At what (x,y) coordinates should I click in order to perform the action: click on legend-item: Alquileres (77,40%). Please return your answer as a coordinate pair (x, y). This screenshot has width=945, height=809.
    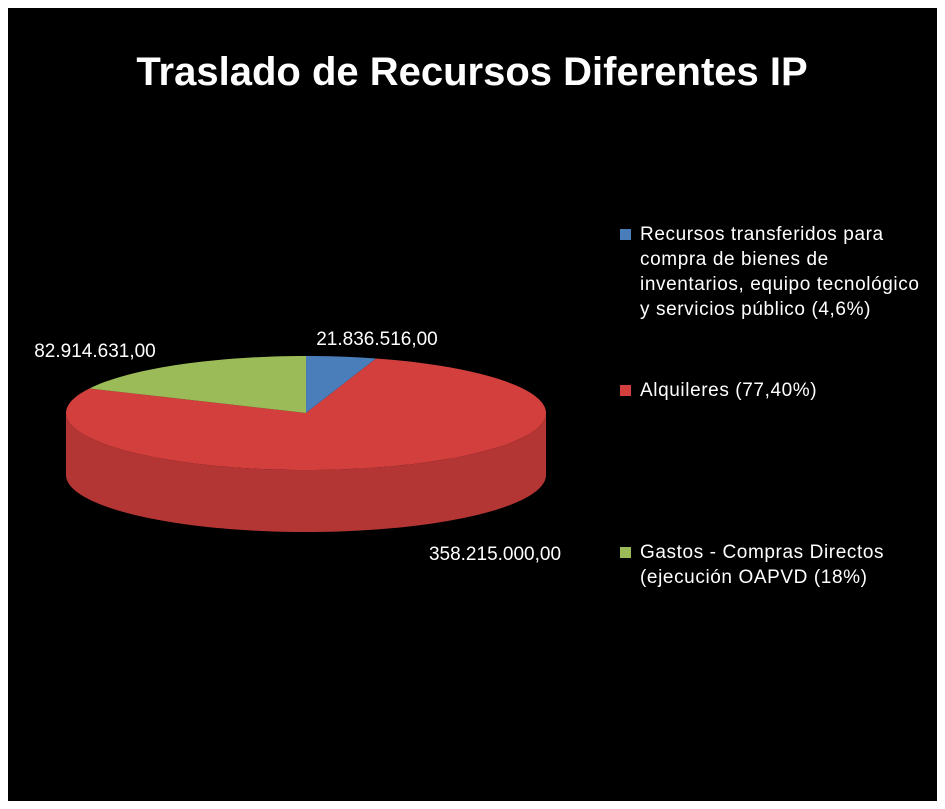
    Looking at the image, I should click on (775, 390).